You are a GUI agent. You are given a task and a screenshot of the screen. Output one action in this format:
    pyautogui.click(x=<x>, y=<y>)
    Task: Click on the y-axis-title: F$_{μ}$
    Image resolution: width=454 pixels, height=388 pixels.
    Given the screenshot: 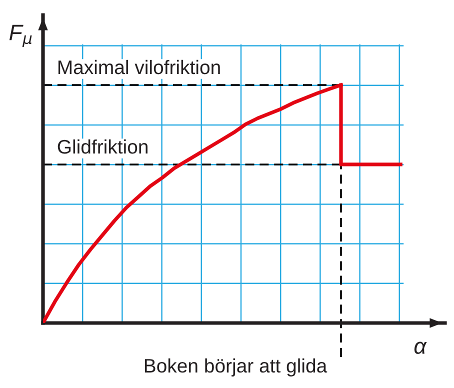 What is the action you would take?
    pyautogui.click(x=20, y=36)
    